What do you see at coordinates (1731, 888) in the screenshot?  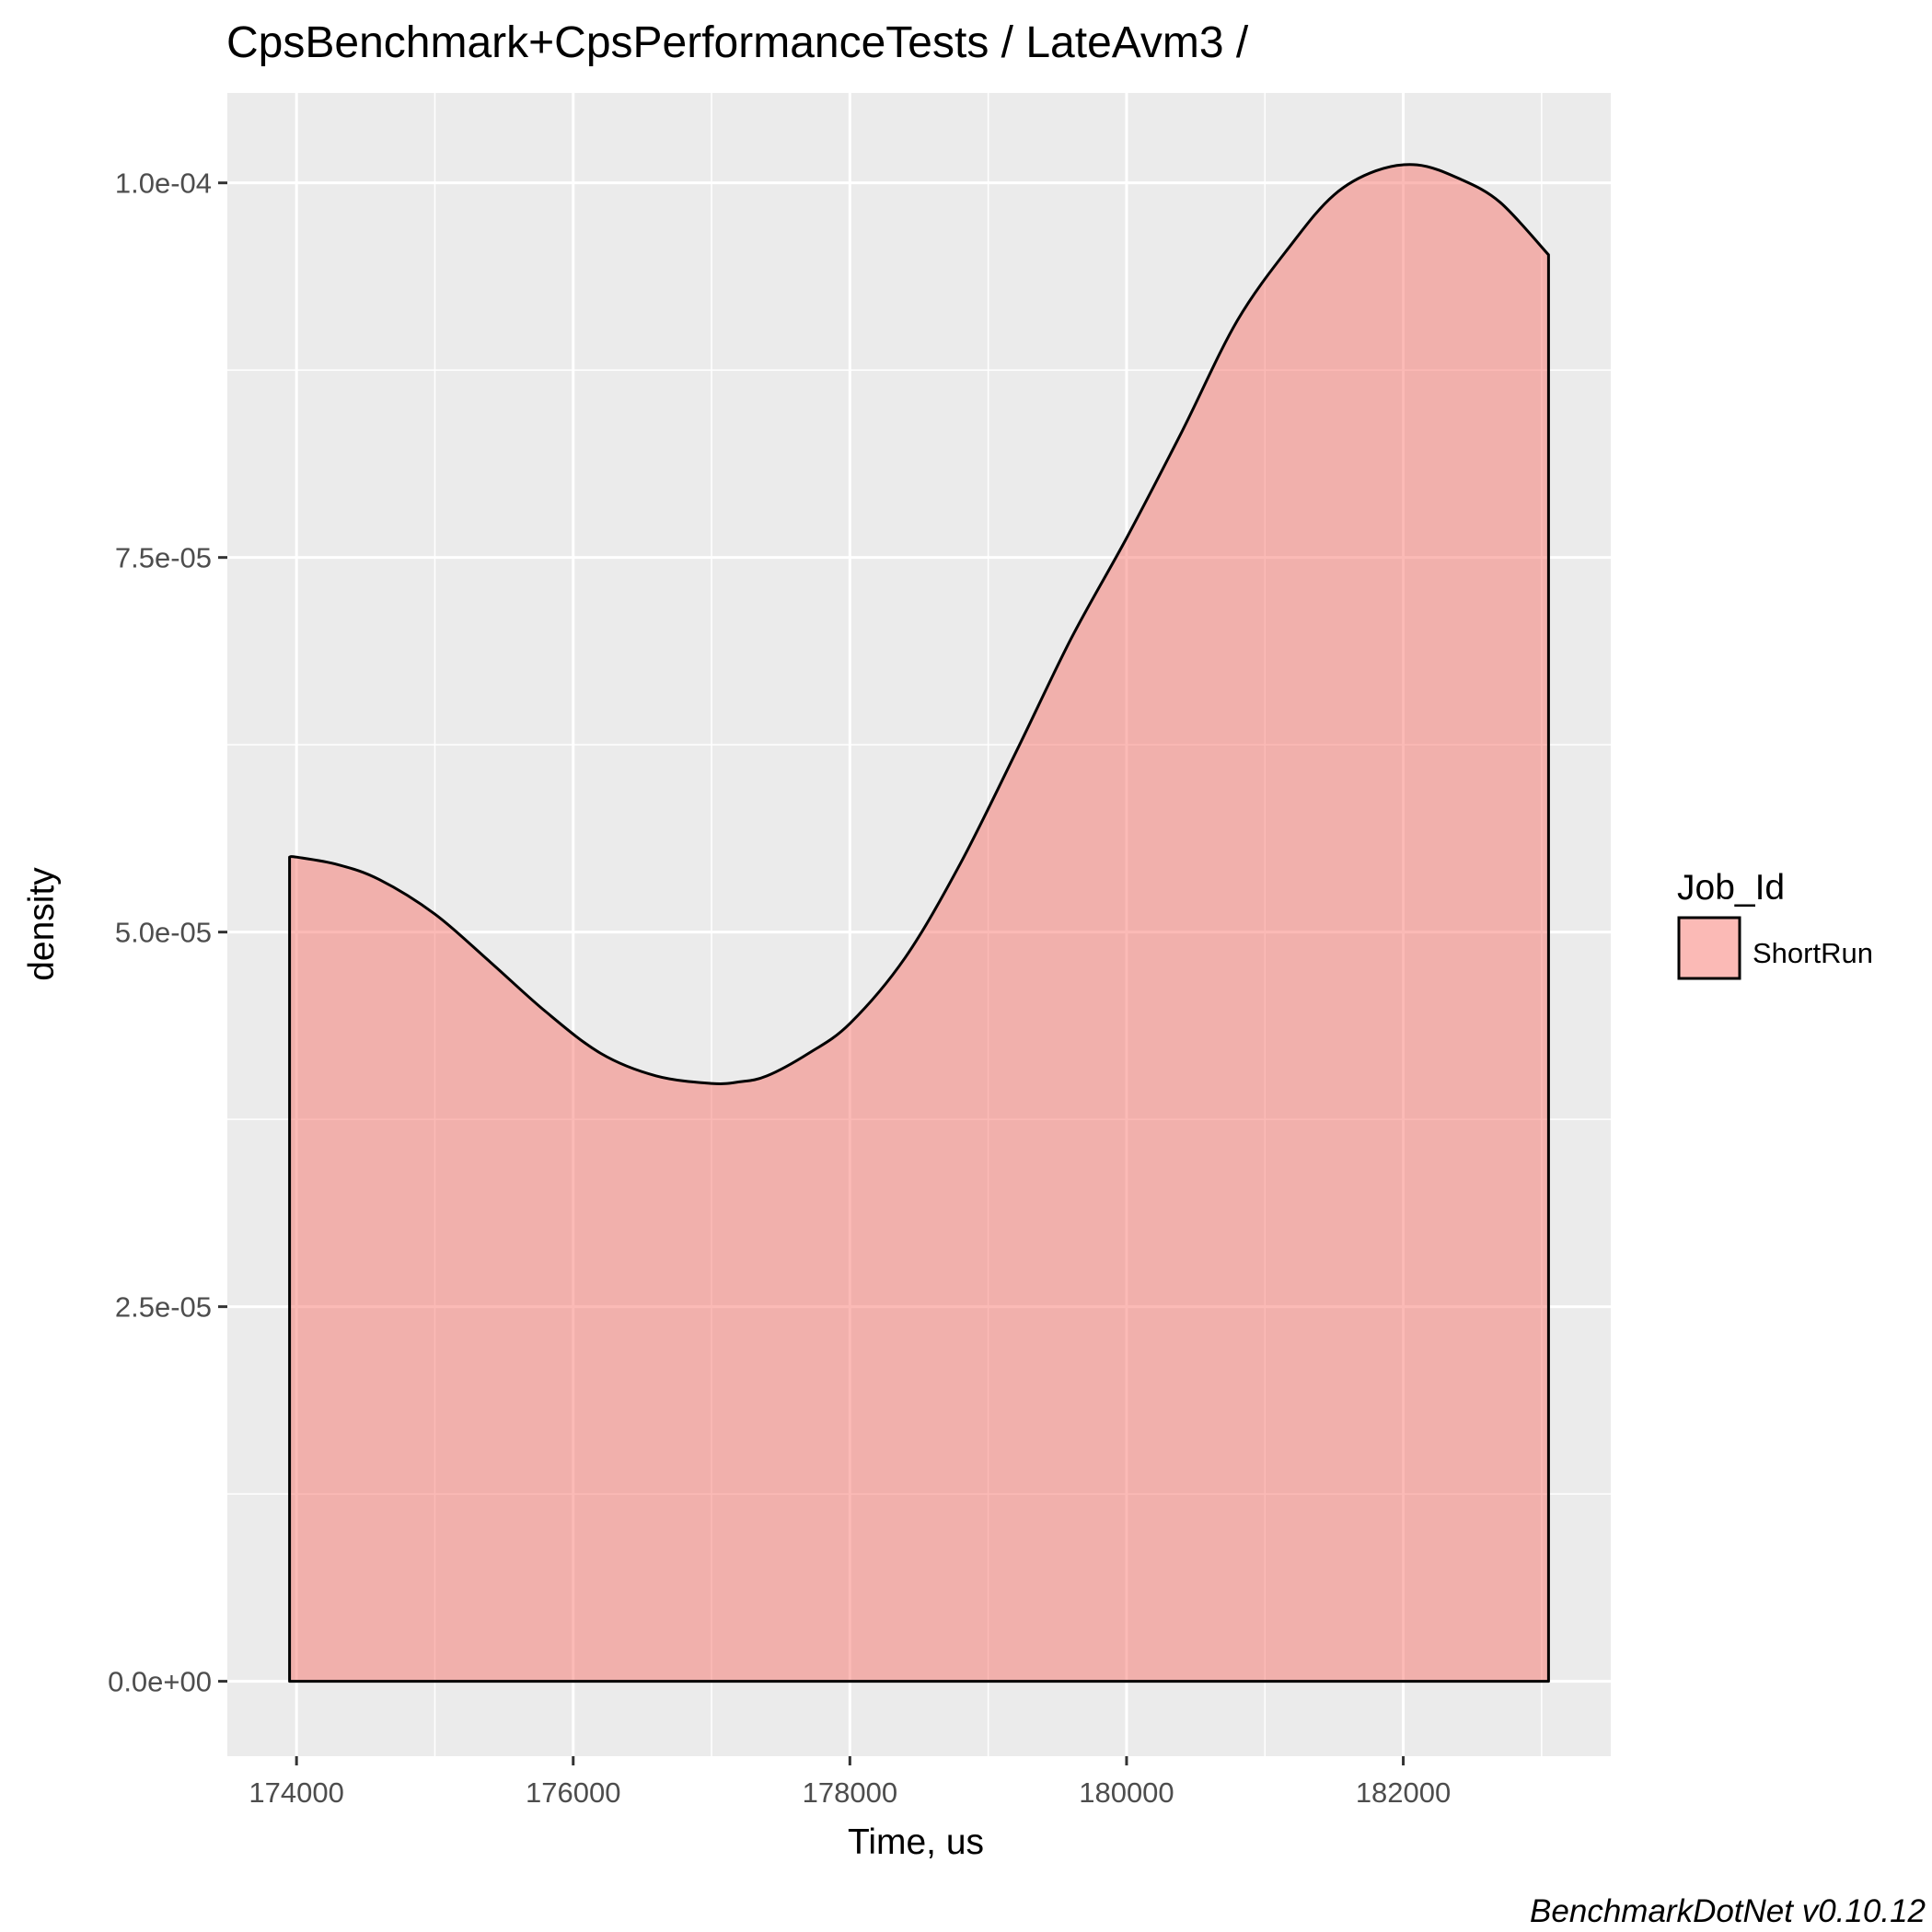 I see `legend-title: Job_Id` at bounding box center [1731, 888].